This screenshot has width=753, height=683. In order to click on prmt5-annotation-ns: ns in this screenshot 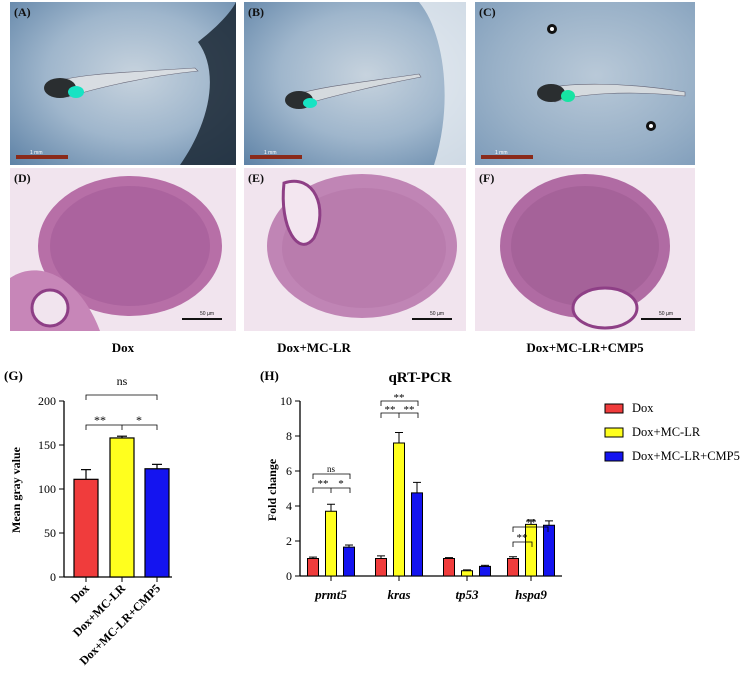, I will do `click(331, 469)`.